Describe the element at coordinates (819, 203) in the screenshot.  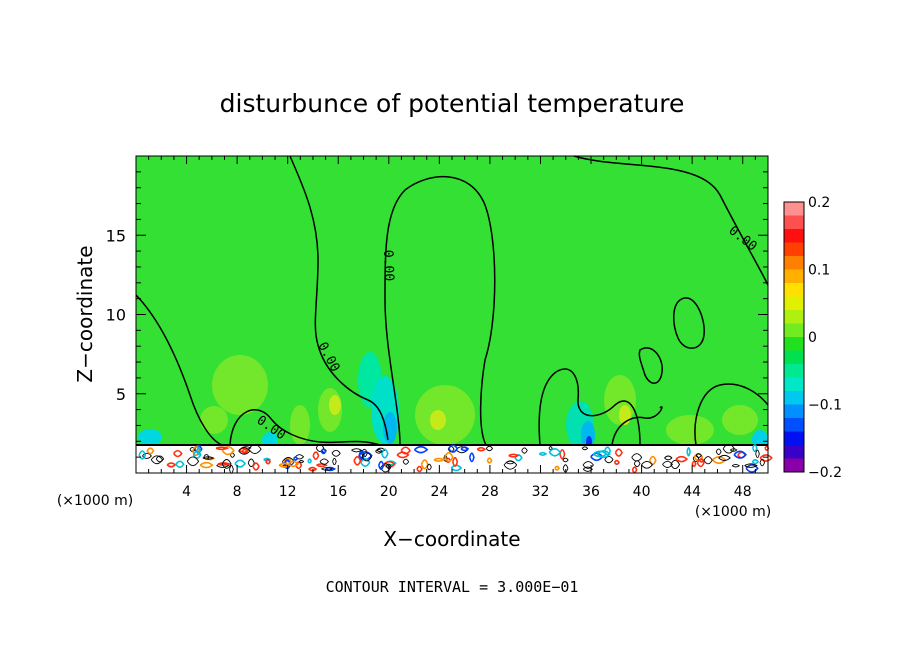
I see `colorbar-tick-label: 0.2` at that location.